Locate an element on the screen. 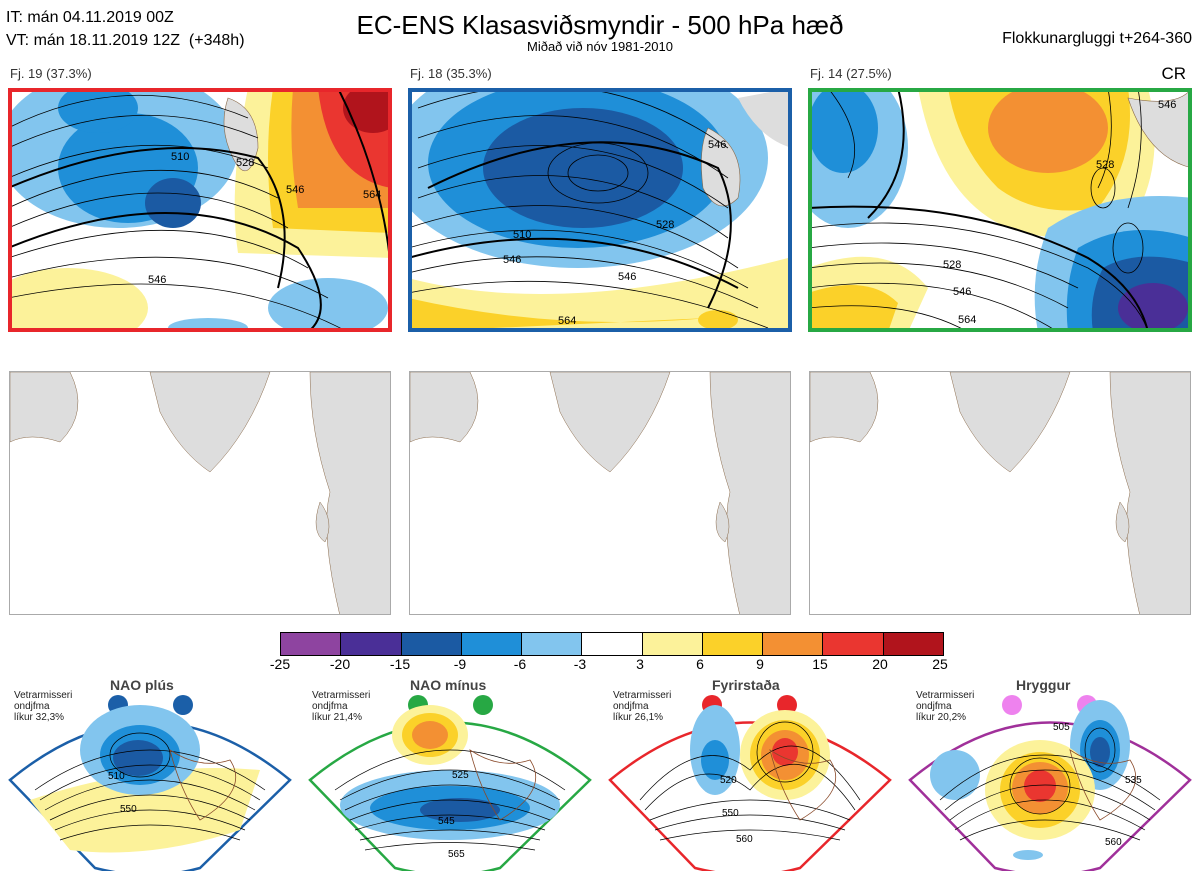 The height and width of the screenshot is (871, 1200). colorbar-tick: 20 is located at coordinates (880, 664).